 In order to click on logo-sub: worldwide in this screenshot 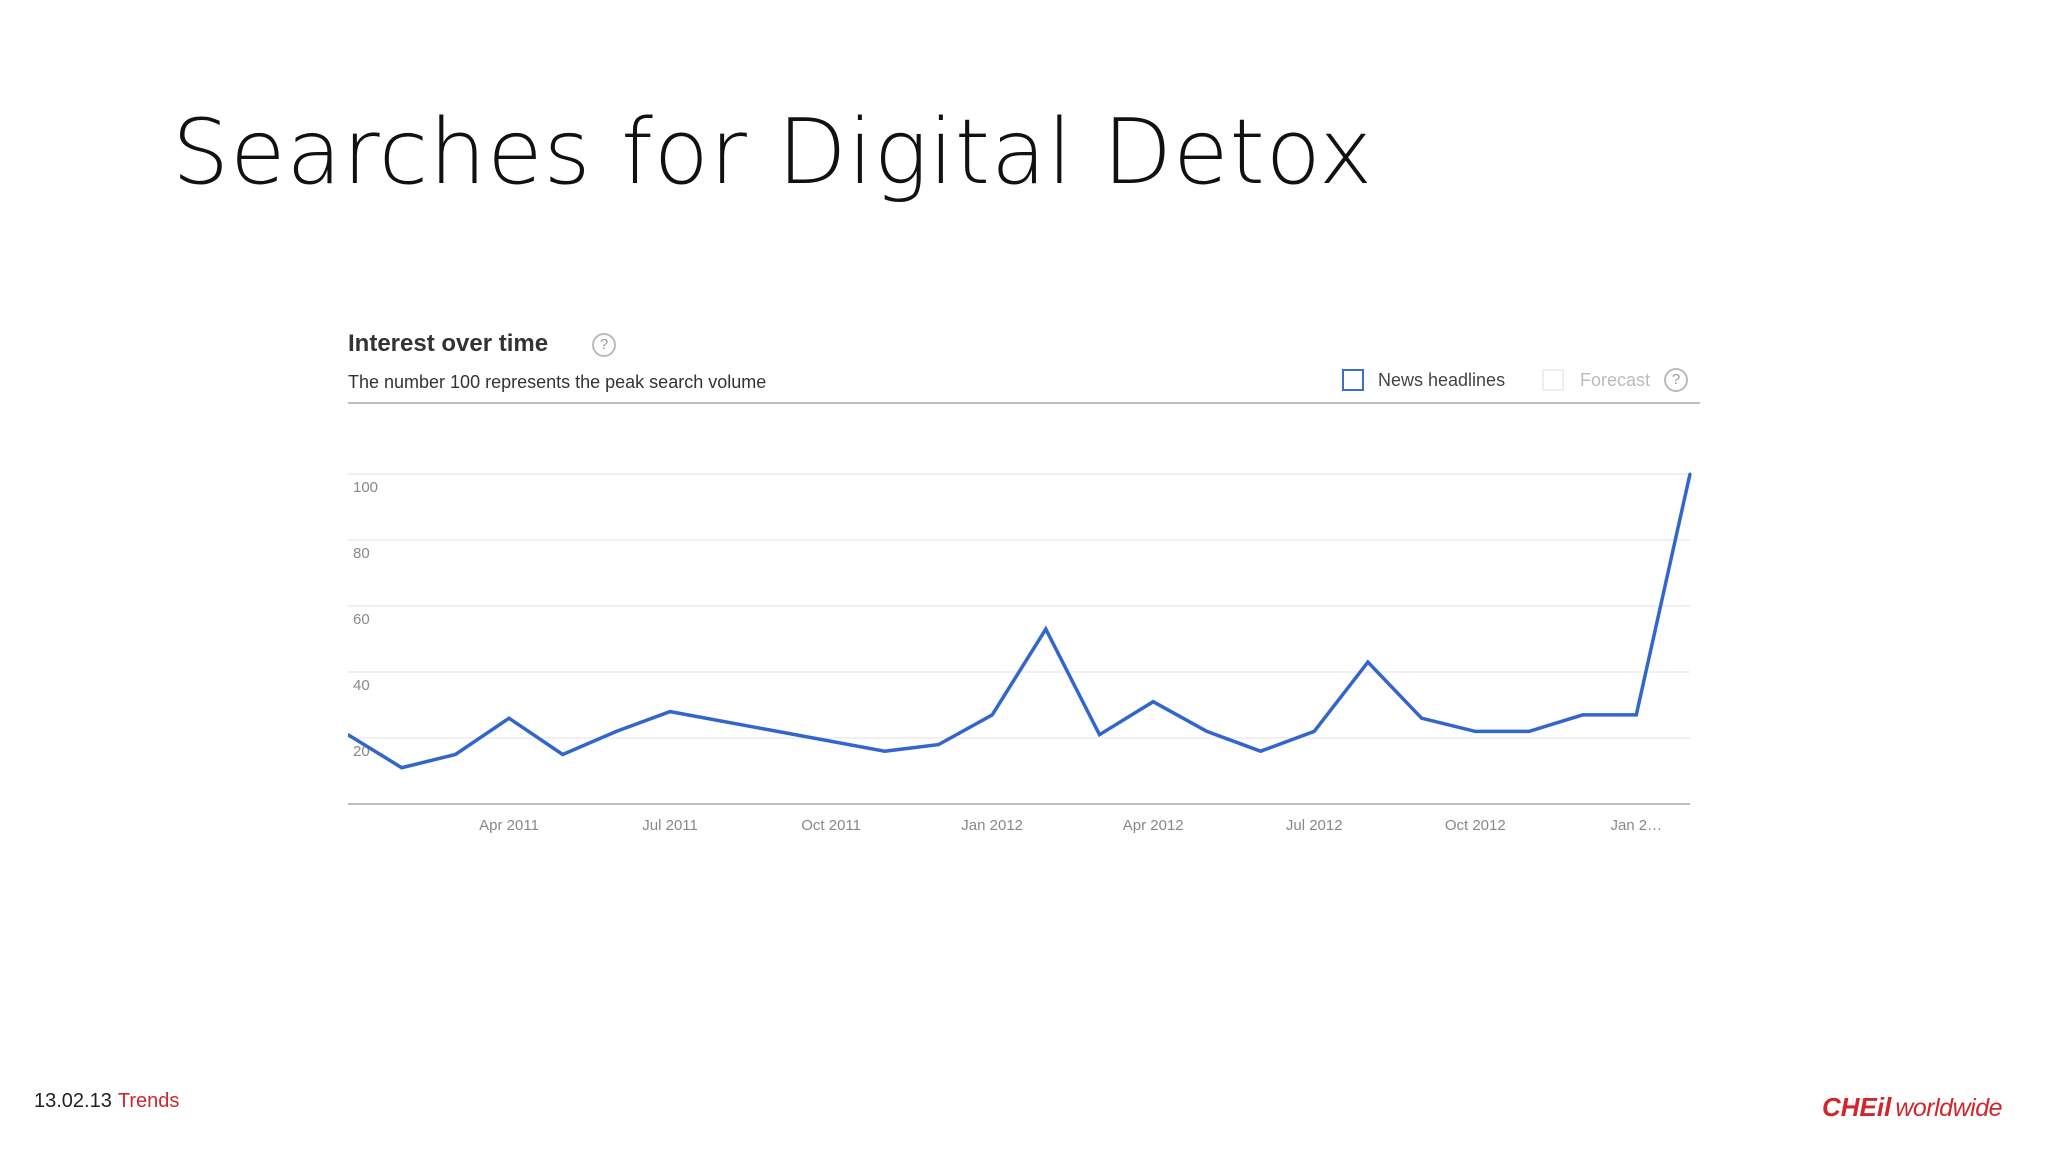, I will do `click(1949, 1108)`.